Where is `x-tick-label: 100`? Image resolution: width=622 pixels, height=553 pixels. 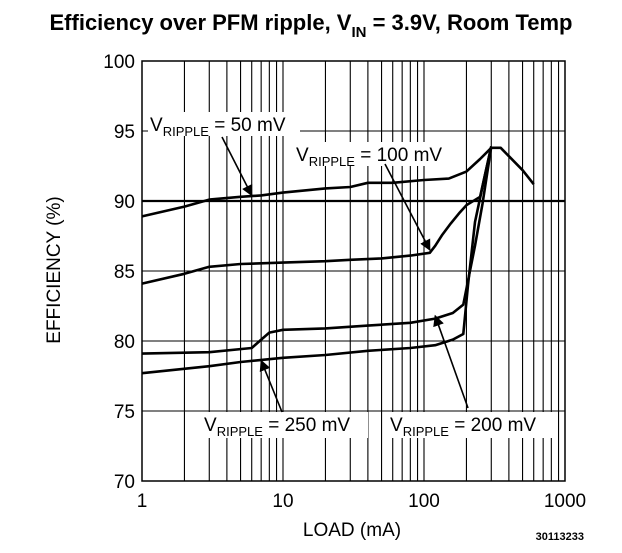 x-tick-label: 100 is located at coordinates (424, 501).